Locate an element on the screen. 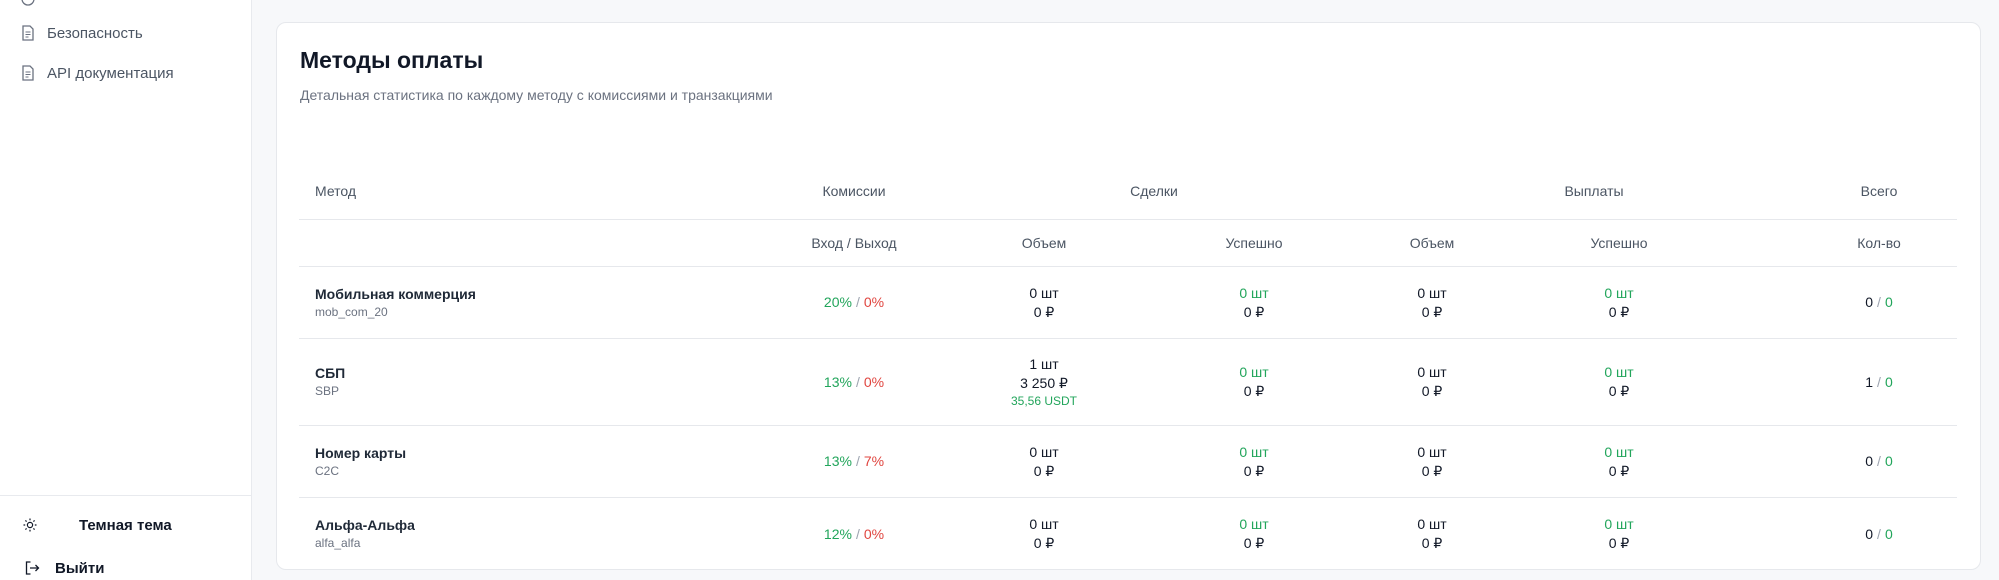  method-name: Альфа-Альфа is located at coordinates (365, 525).